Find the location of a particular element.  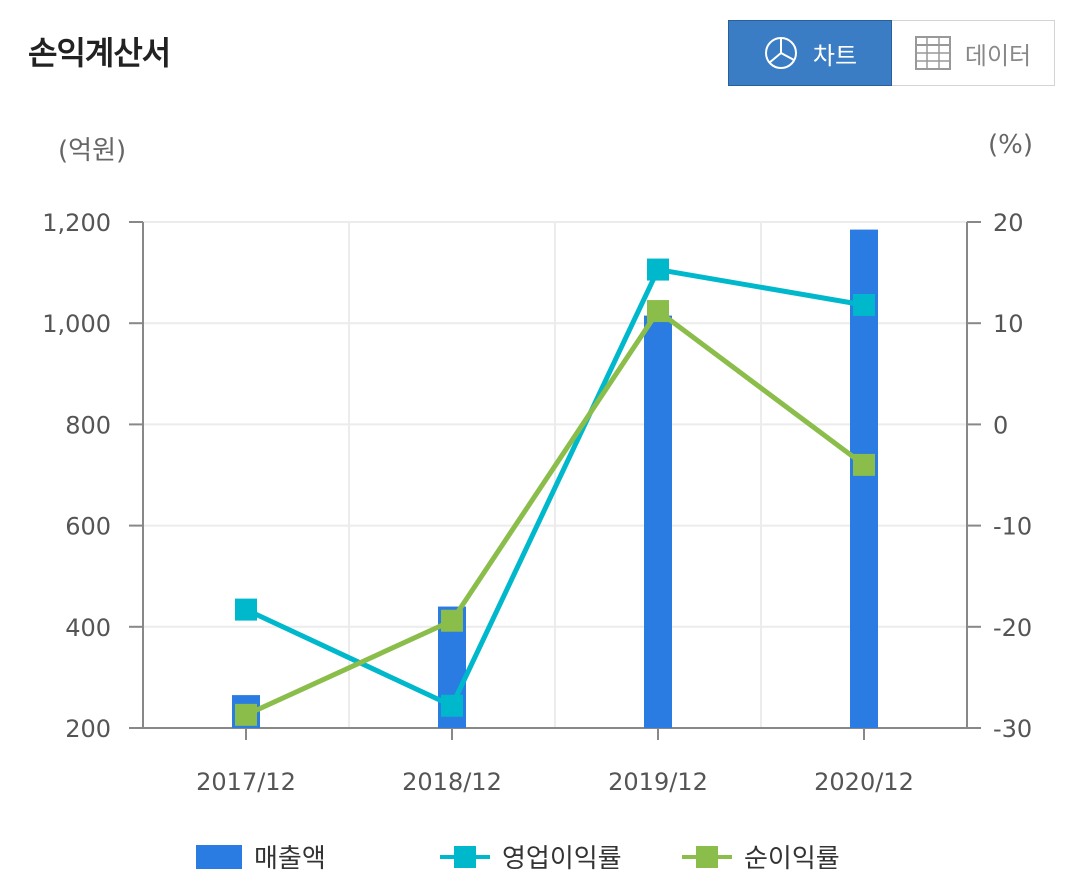

tab-chart-label: 차트 is located at coordinates (835, 55).